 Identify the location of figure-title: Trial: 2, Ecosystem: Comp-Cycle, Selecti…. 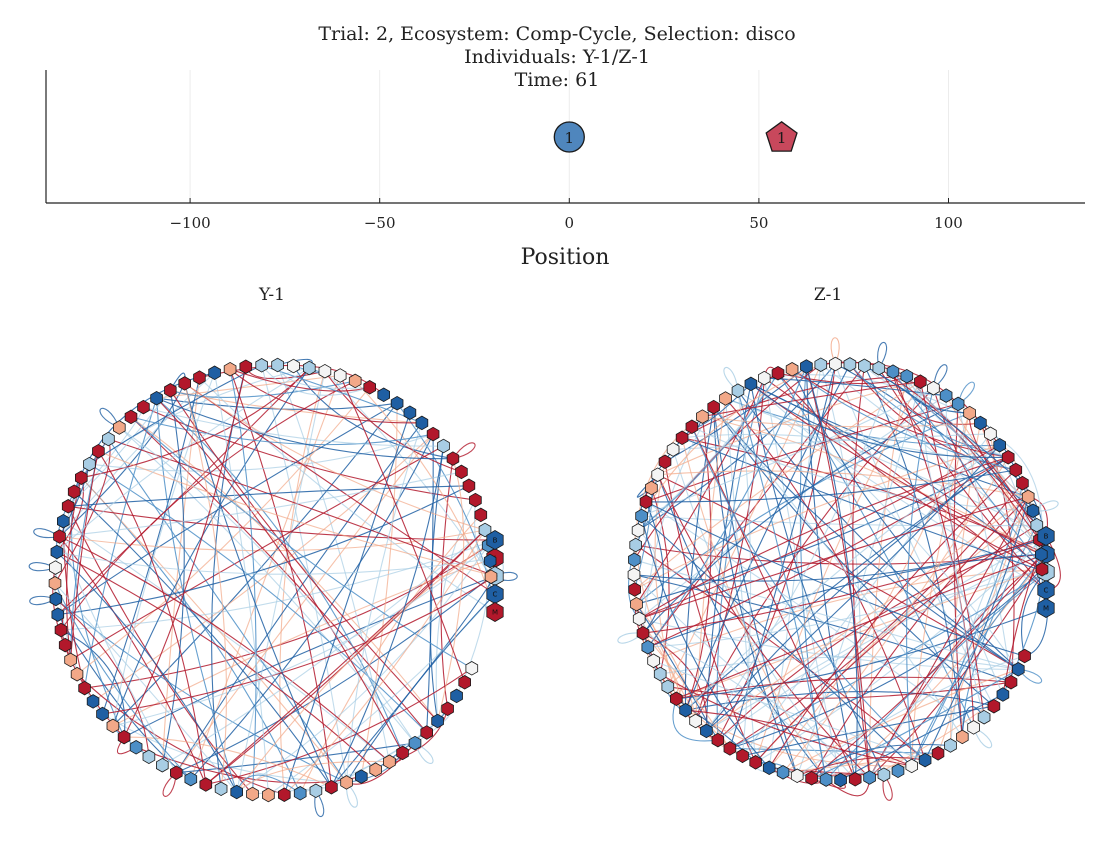
(556, 57).